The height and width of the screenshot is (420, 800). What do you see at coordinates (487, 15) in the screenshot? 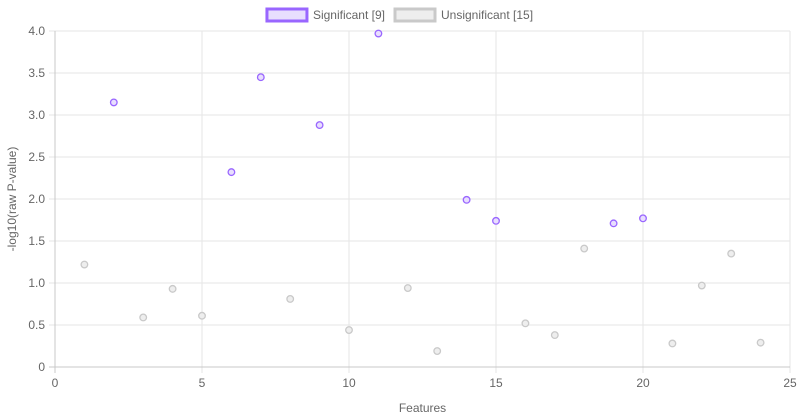
I see `legend-label: Unsignificant [15]` at bounding box center [487, 15].